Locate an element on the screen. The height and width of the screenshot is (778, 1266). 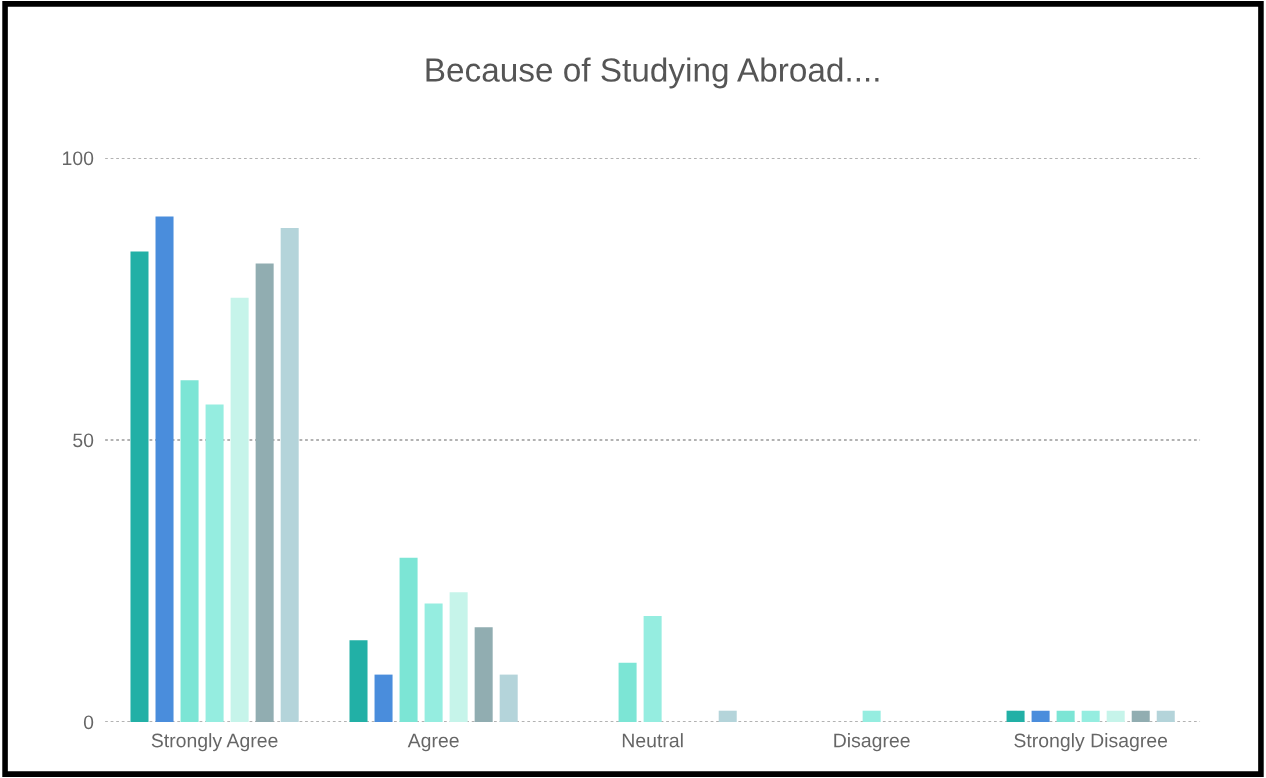
x-tick-label: Strongly Disagree is located at coordinates (1091, 742).